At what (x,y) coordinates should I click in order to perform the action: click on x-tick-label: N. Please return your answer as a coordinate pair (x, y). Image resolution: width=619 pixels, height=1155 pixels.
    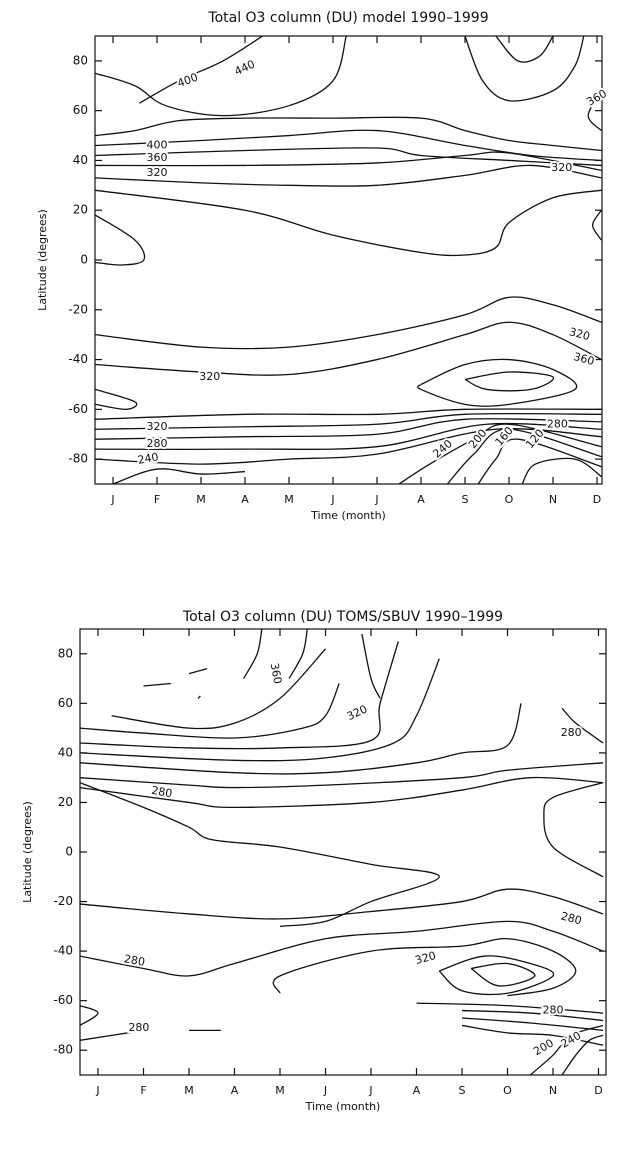
    Looking at the image, I should click on (553, 499).